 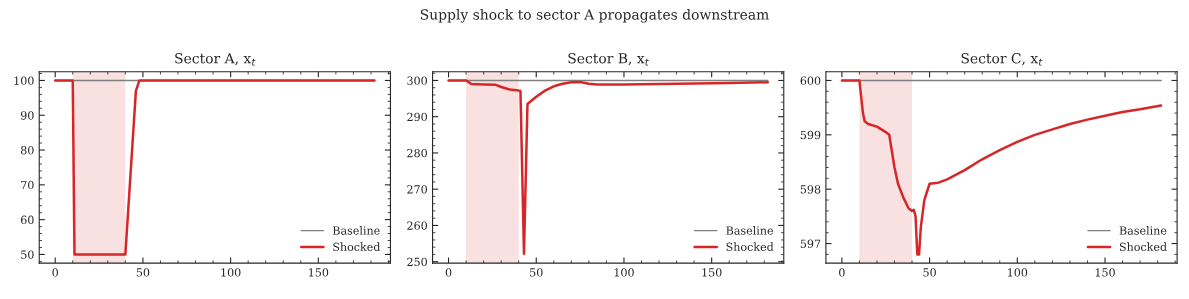 What do you see at coordinates (1002, 59) in the screenshot?
I see `chart-title: Sector C, x$_{t}$` at bounding box center [1002, 59].